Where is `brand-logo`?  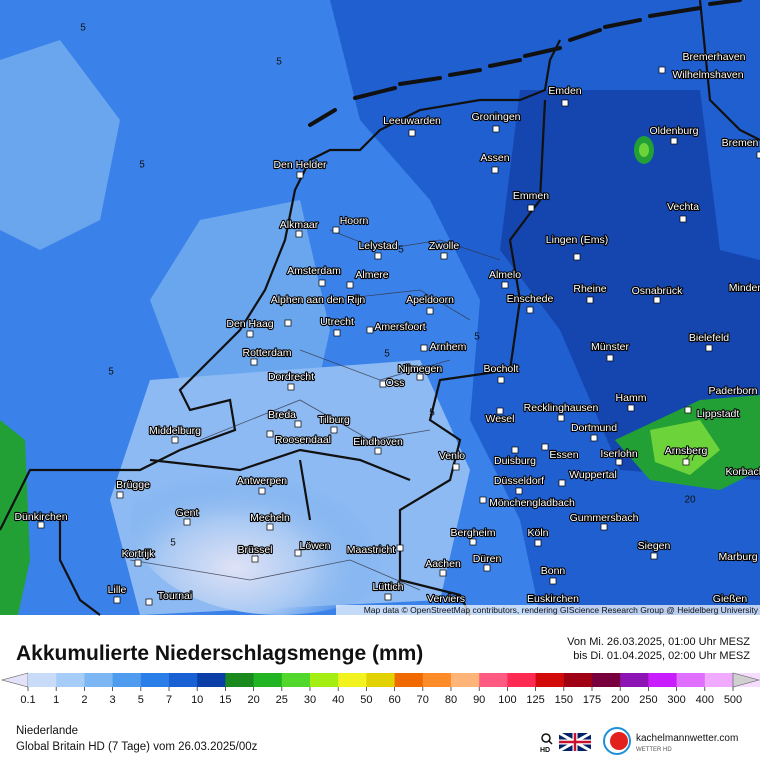 brand-logo is located at coordinates (619, 741).